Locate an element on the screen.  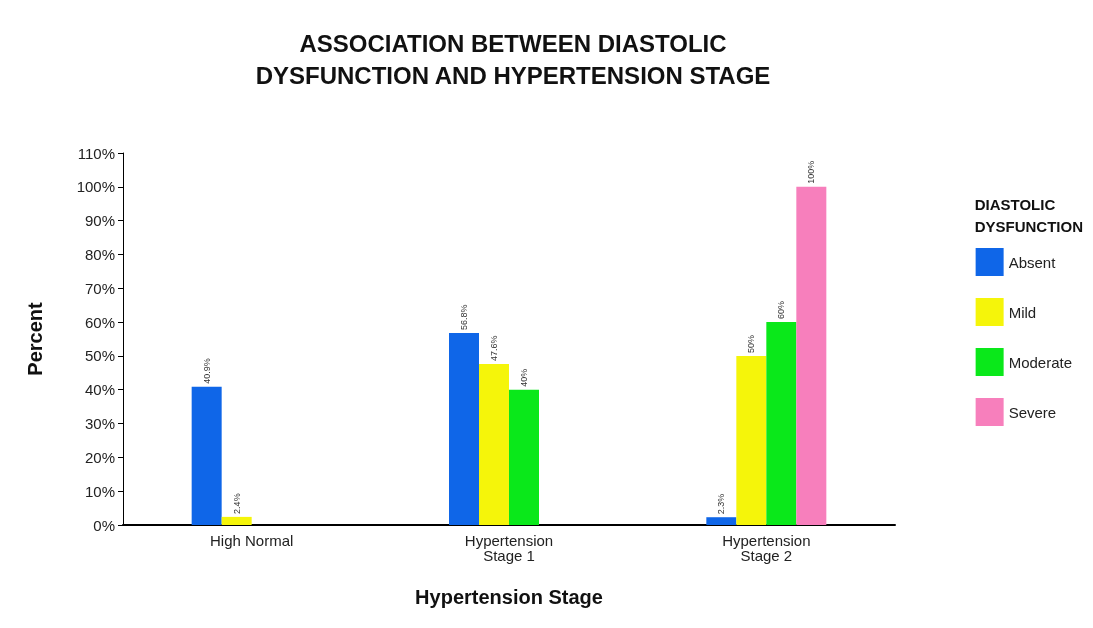
y-tick-label: 110% is located at coordinates (96, 153).